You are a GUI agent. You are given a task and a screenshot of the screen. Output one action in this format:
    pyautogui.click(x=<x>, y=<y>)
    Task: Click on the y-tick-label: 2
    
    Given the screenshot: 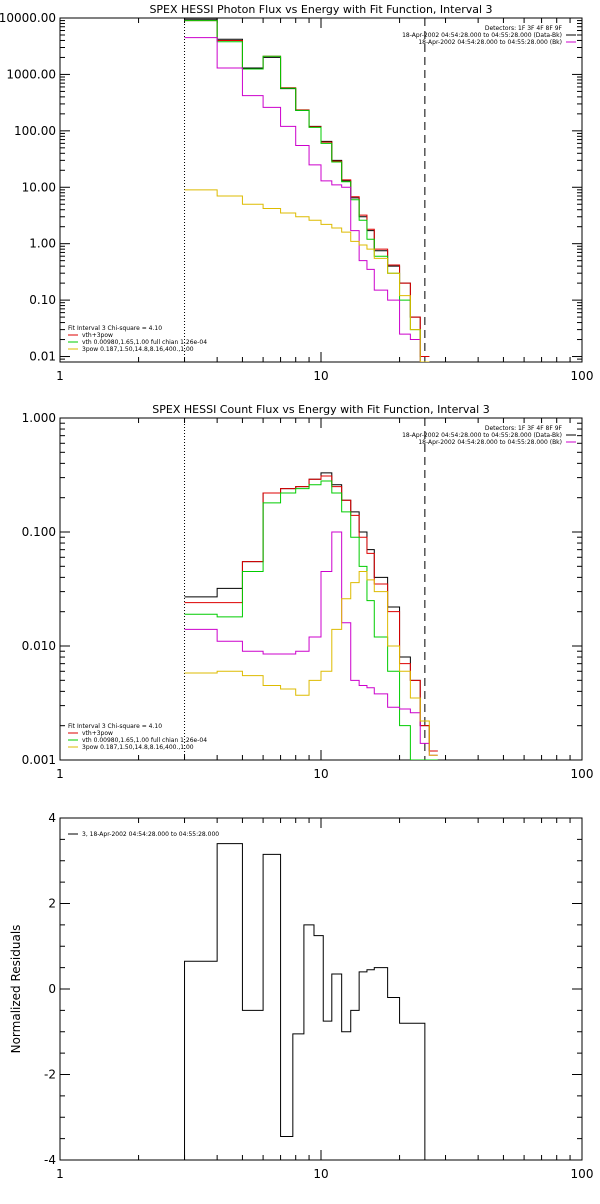 What is the action you would take?
    pyautogui.click(x=52, y=904)
    